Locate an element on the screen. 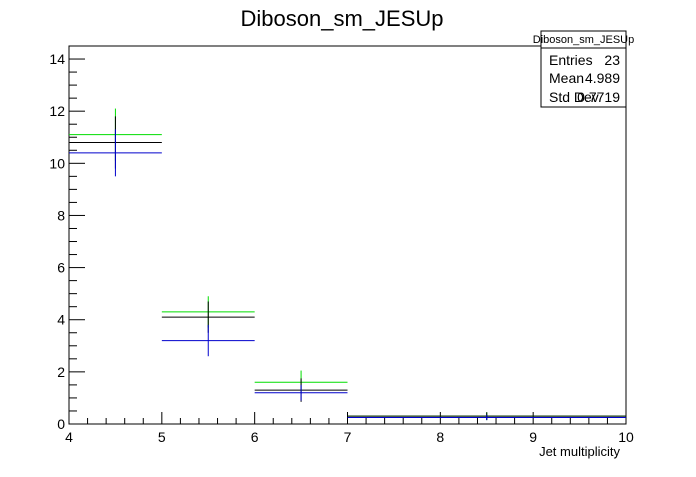 This screenshot has width=696, height=477. chart-title: Diboson_sm_JESUp is located at coordinates (342, 18).